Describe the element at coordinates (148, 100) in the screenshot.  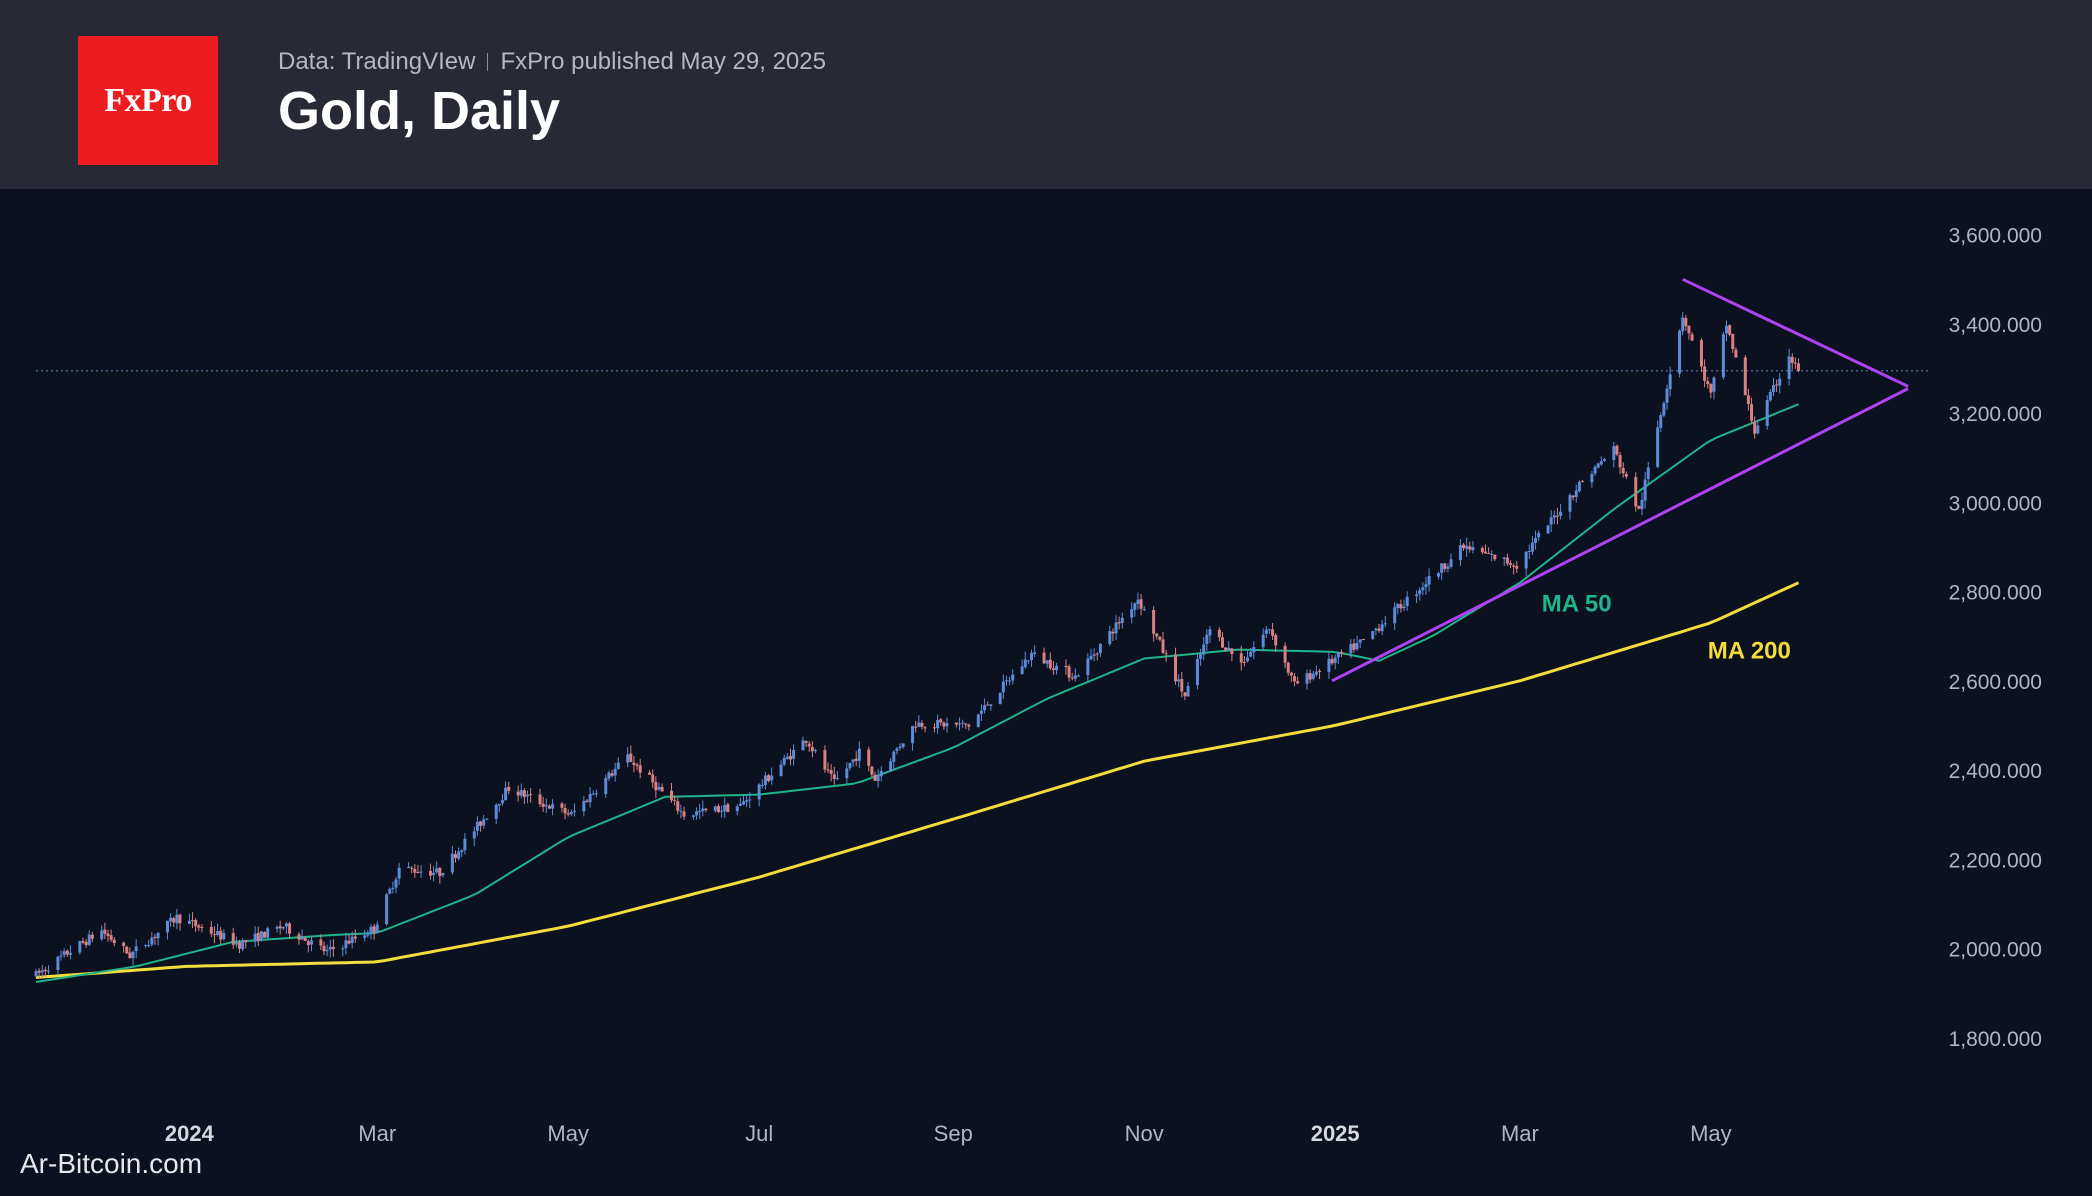
I see `logo-text: FxPro` at that location.